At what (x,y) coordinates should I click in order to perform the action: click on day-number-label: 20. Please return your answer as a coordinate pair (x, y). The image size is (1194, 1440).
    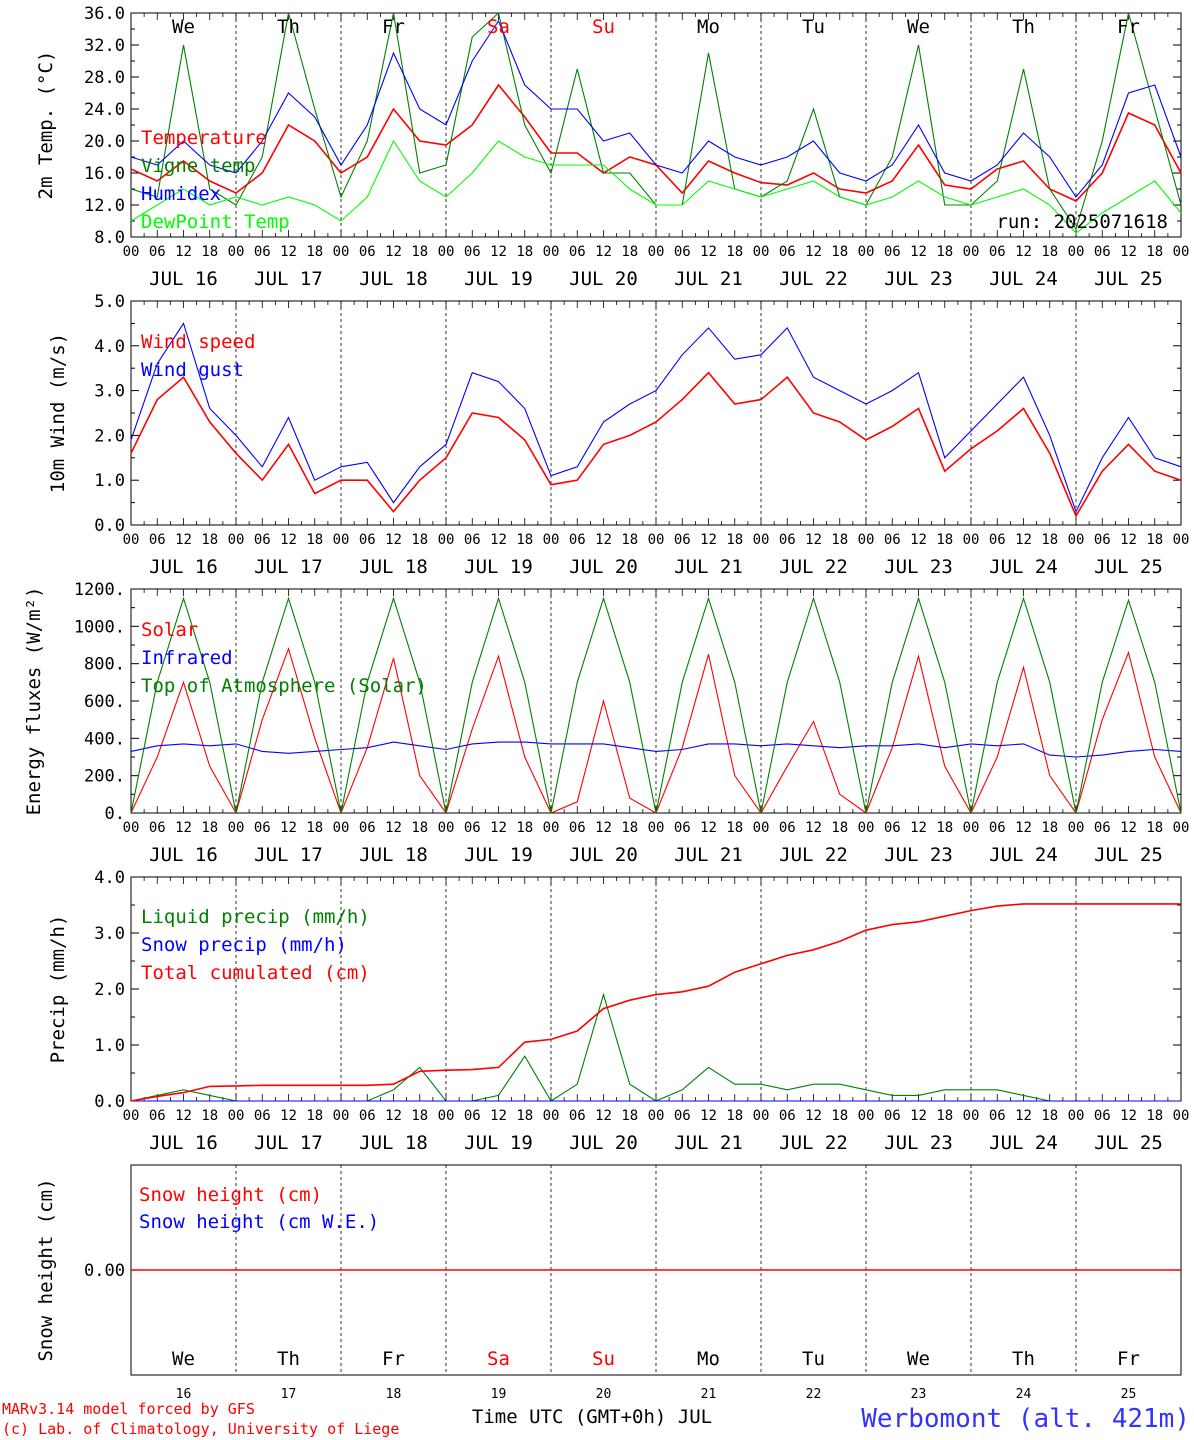
    Looking at the image, I should click on (604, 1394).